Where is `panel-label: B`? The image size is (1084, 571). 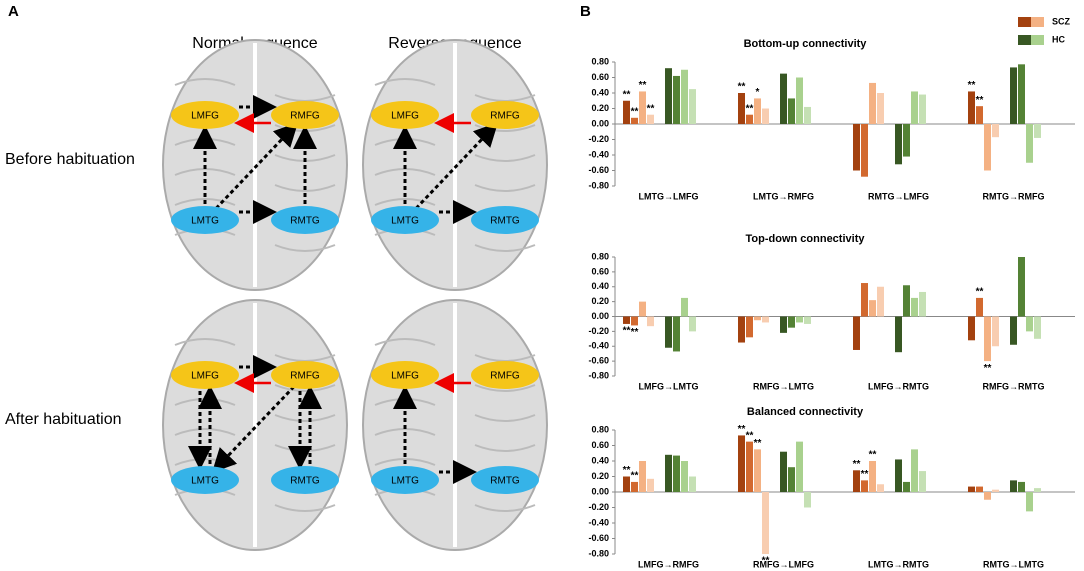
panel-label: B is located at coordinates (585, 11).